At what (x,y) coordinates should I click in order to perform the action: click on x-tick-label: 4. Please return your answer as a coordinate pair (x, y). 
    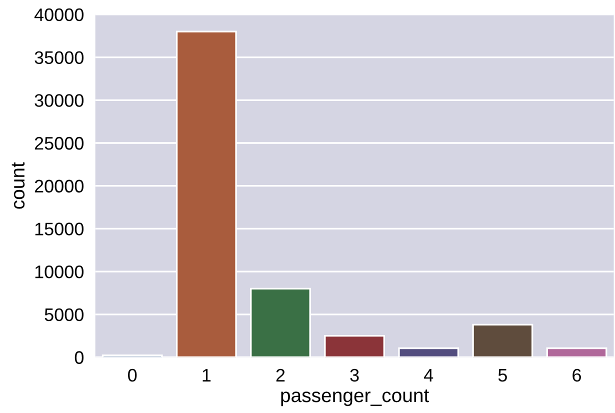
    Looking at the image, I should click on (429, 375).